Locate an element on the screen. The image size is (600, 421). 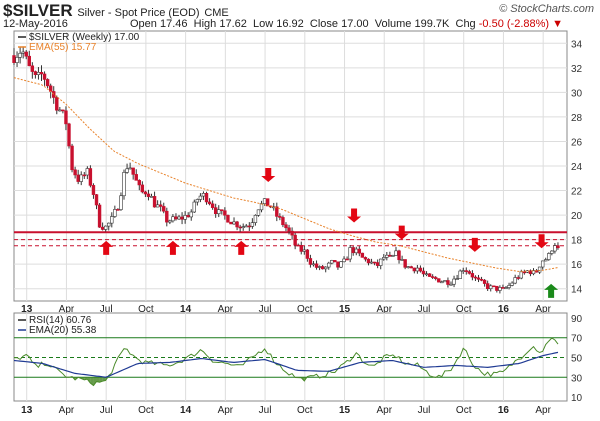
price-y-tick-label: 30 is located at coordinates (577, 93).